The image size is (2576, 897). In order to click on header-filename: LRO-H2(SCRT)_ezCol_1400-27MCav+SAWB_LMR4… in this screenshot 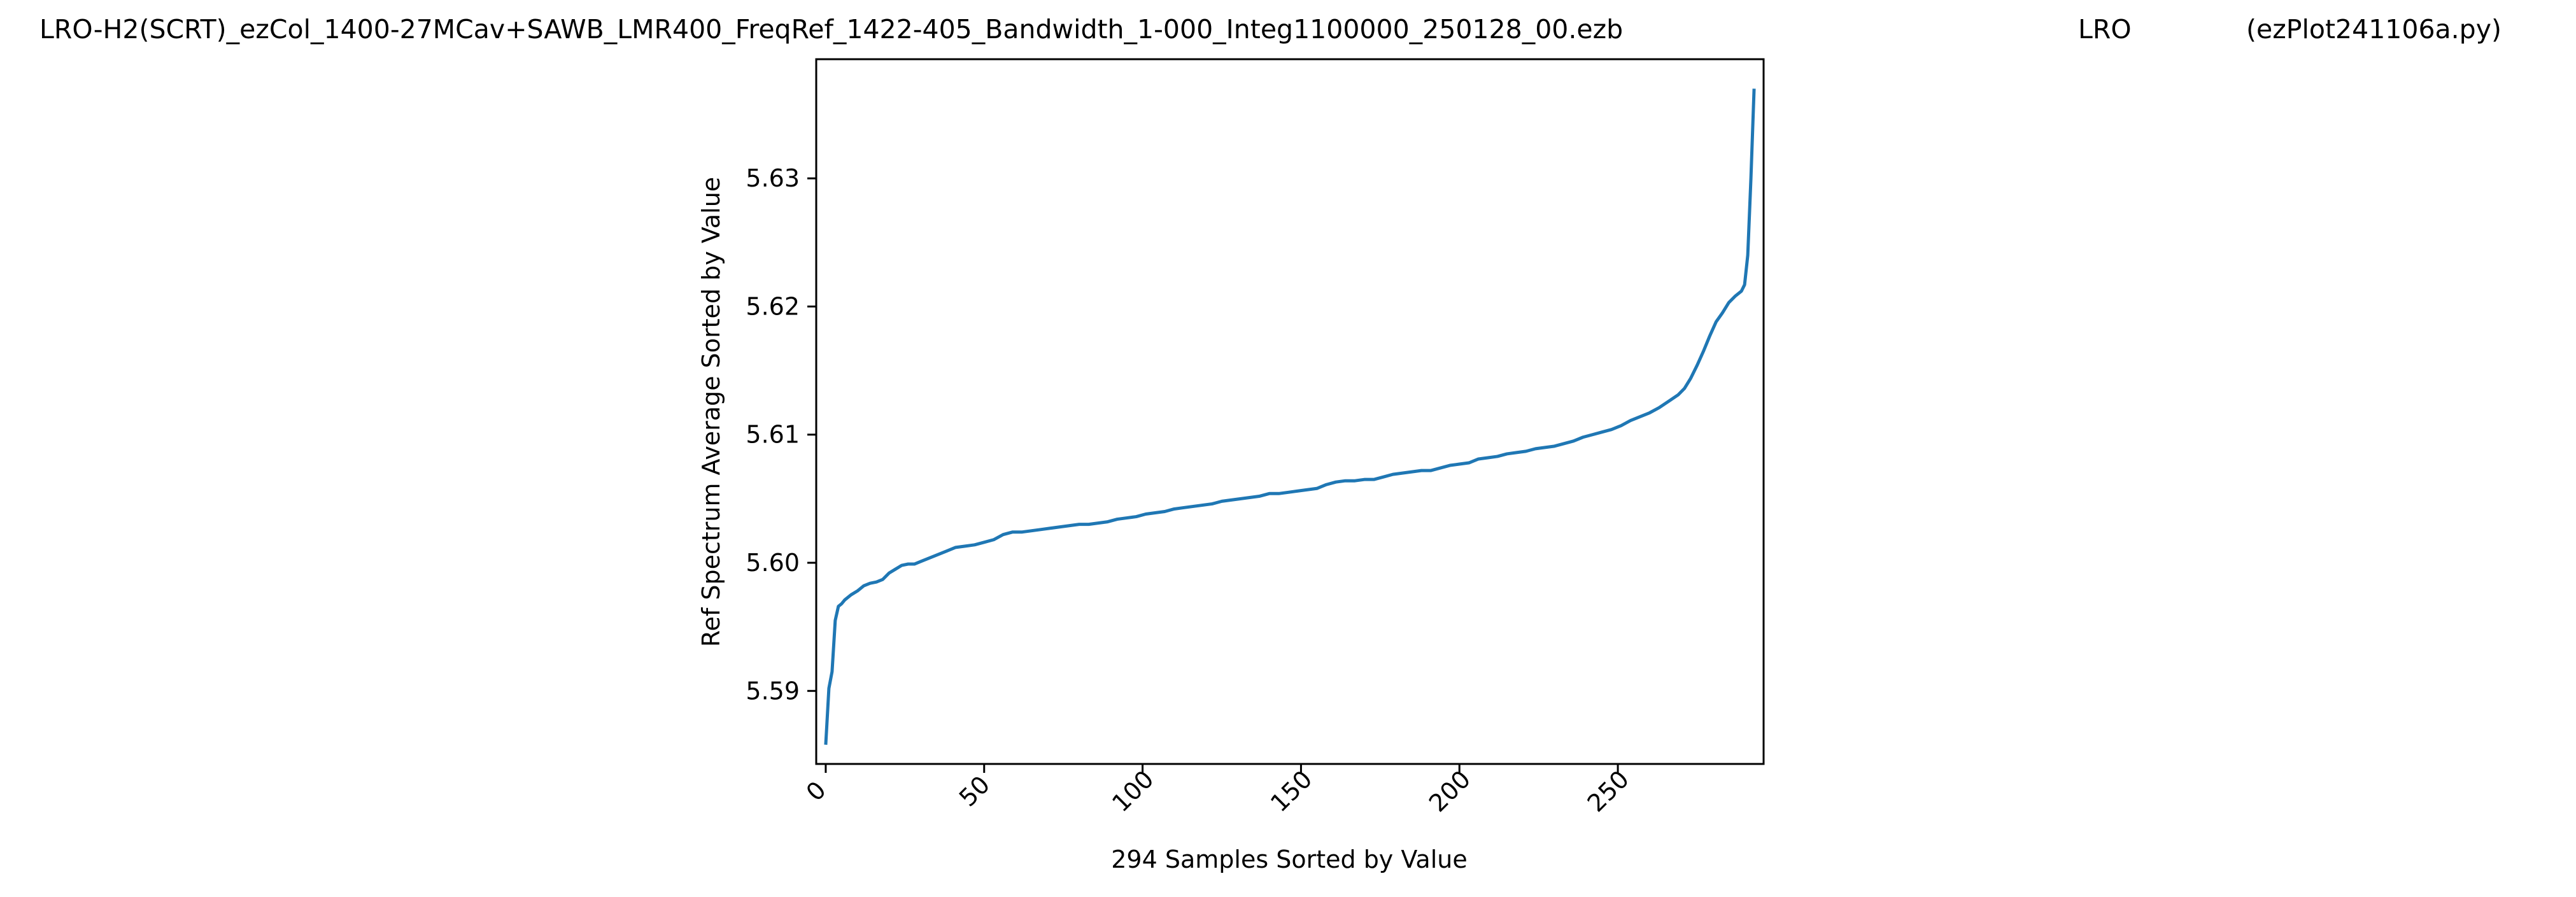, I will do `click(831, 29)`.